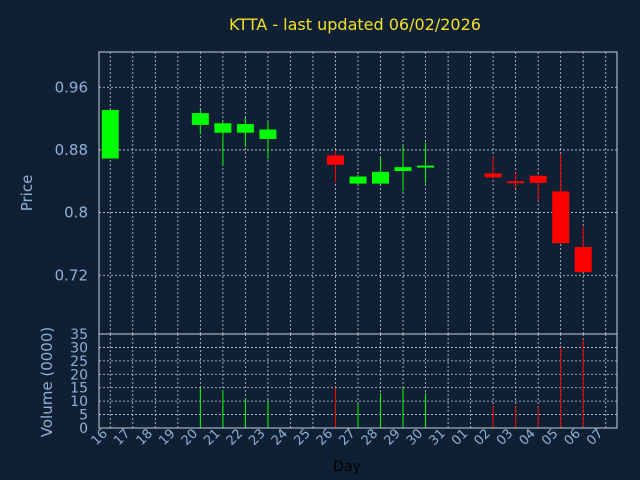 This screenshot has width=640, height=480. I want to click on volume-tick-label: 15, so click(79, 389).